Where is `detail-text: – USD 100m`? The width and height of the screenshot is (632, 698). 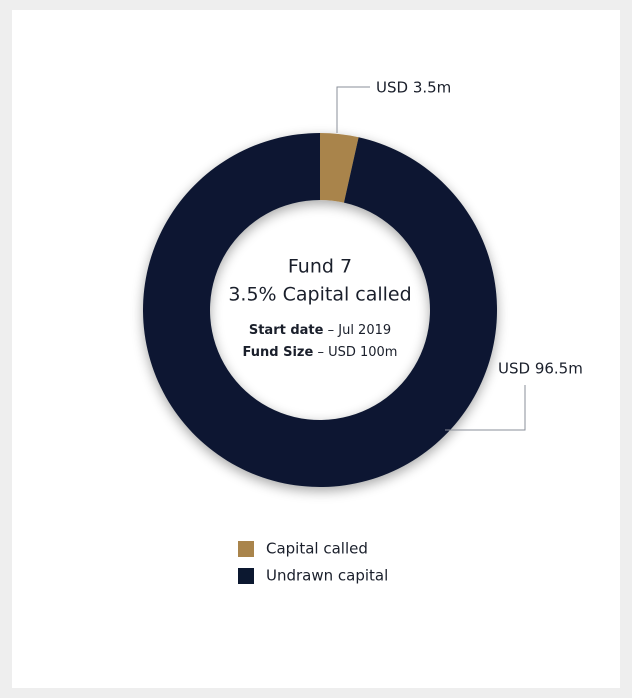 detail-text: – USD 100m is located at coordinates (357, 352).